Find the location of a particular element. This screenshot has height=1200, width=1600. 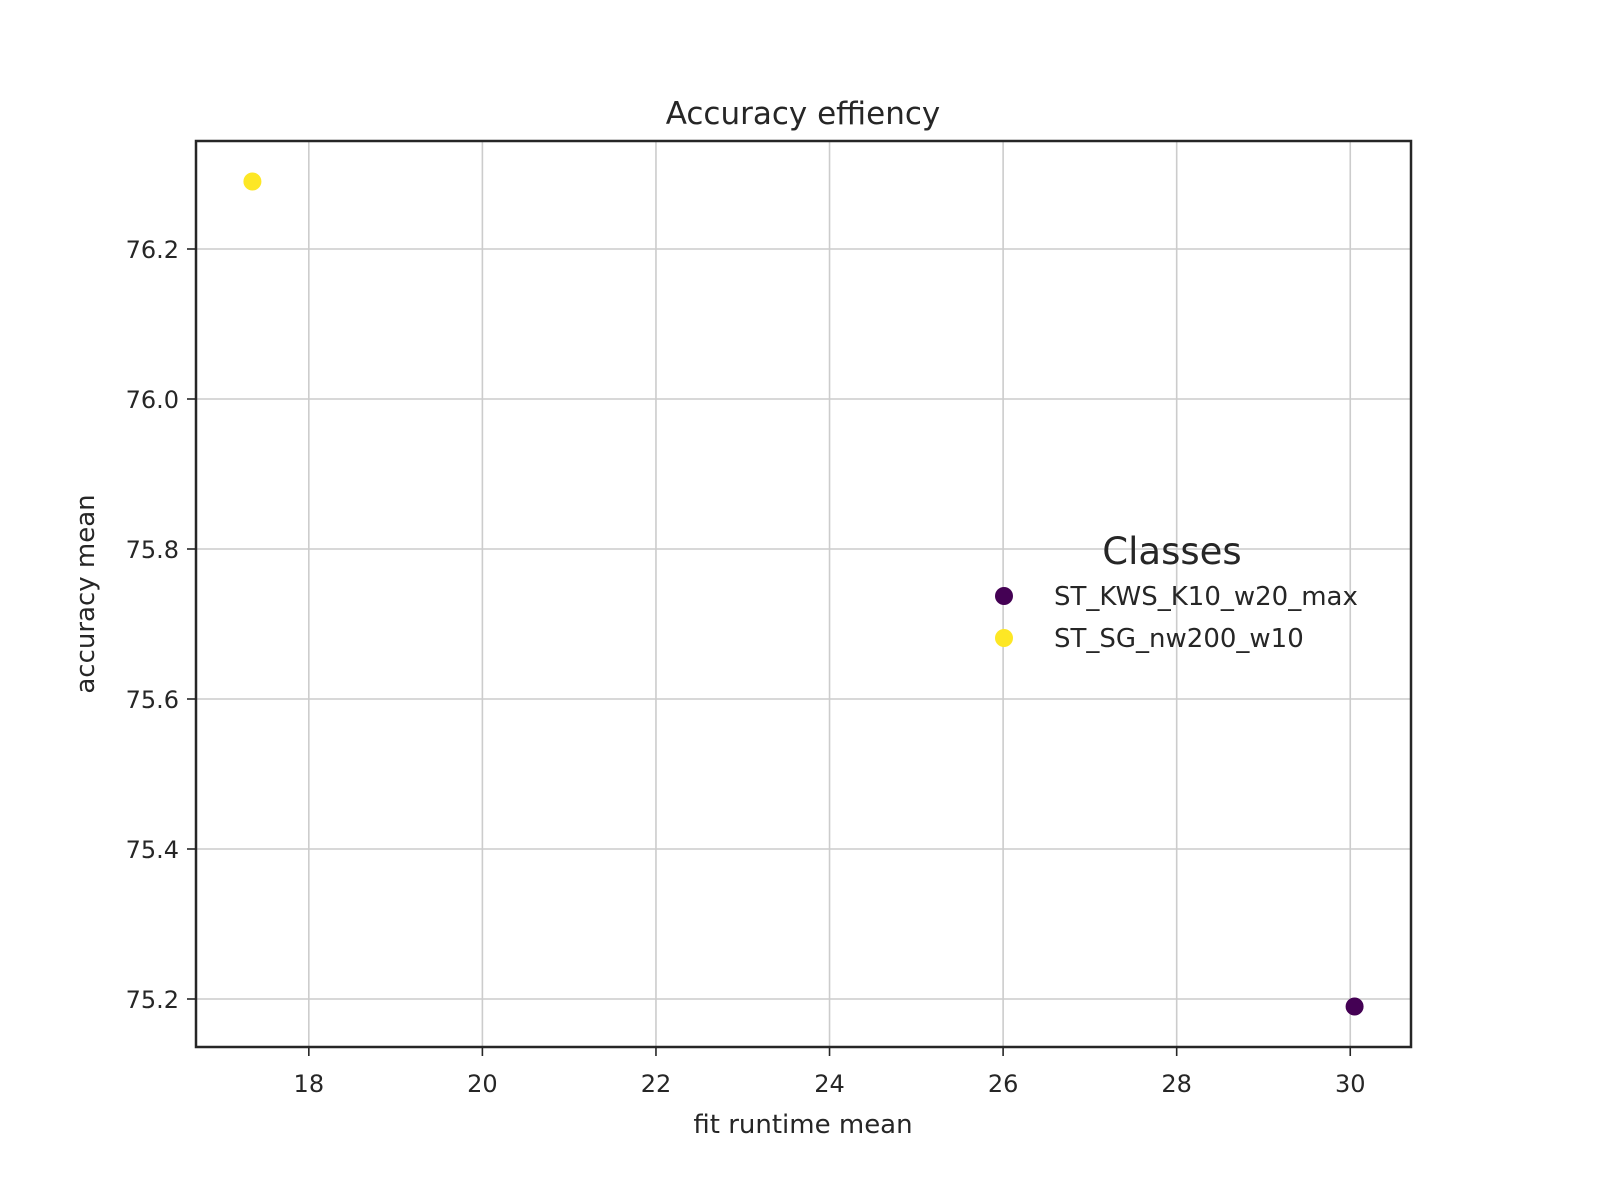

legend-title: Classes is located at coordinates (1171, 551).